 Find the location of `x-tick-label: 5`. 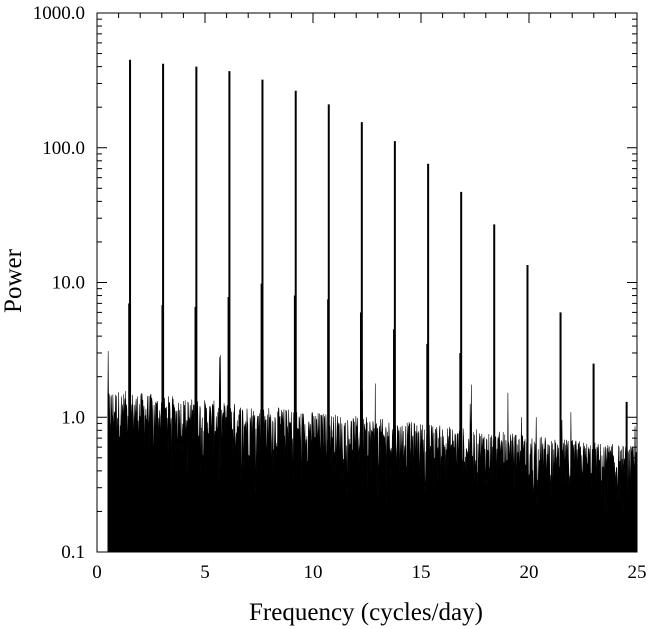

x-tick-label: 5 is located at coordinates (205, 572).